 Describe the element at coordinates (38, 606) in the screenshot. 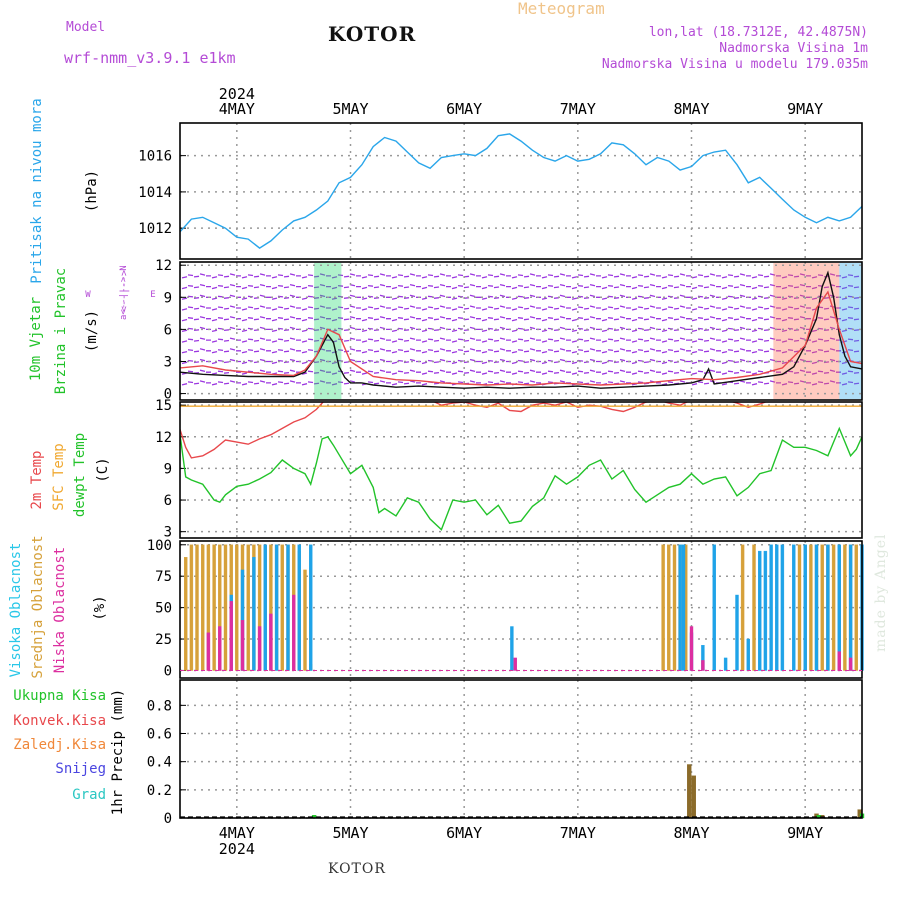

I see `mid-cloud-axis-title: Srednja Oblacnost` at that location.